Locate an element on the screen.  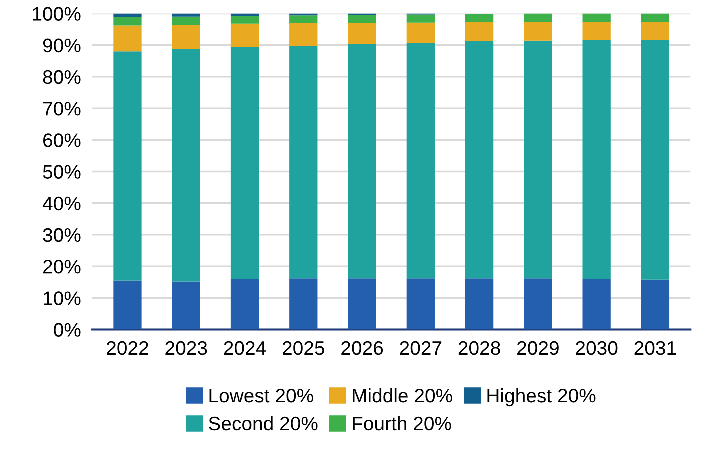
x-tick-label: 2024 is located at coordinates (245, 348).